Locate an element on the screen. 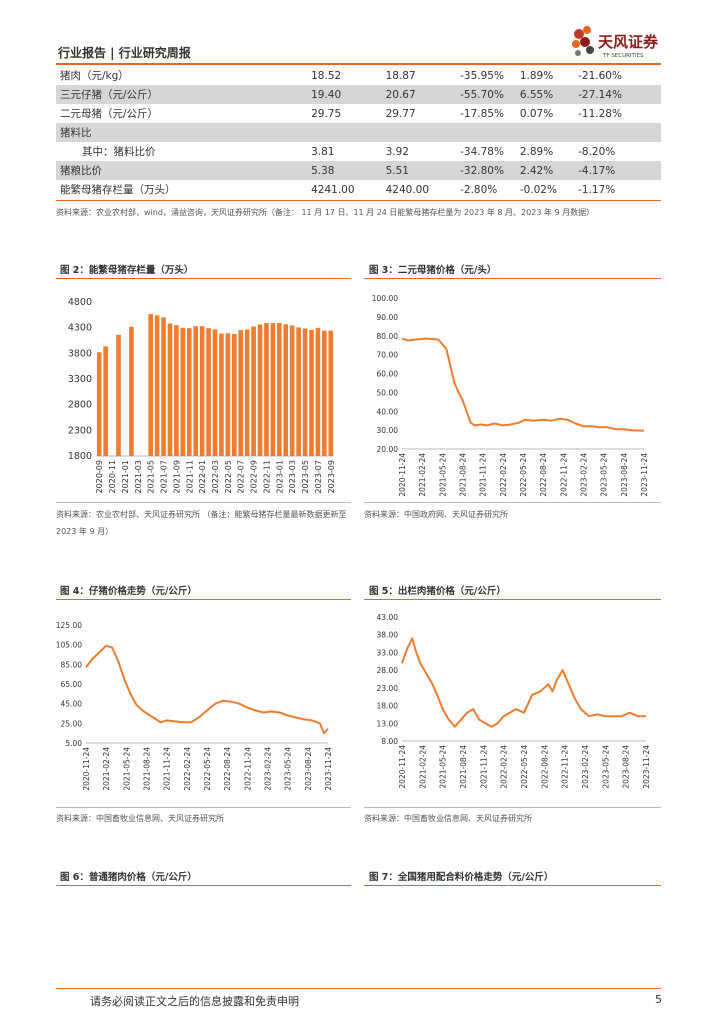 Image resolution: width=724 pixels, height=1024 pixels. table-row: 猪粮比价 5.38 5.51 -32.80% 2.42% -4.17% is located at coordinates (358, 170).